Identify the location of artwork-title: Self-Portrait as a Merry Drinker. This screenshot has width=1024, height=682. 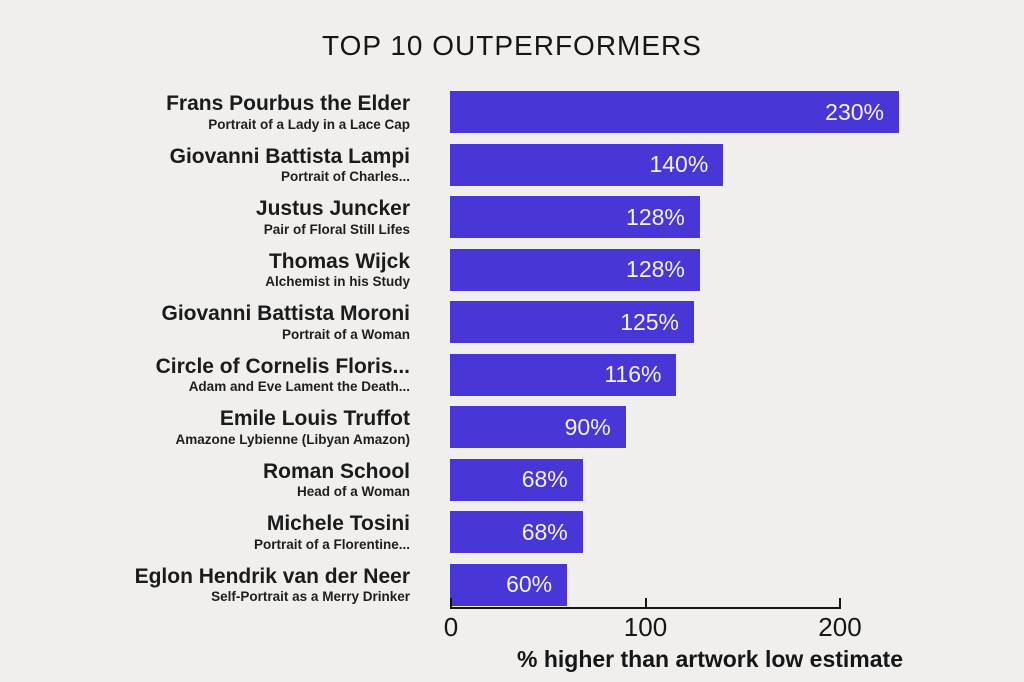
(310, 597).